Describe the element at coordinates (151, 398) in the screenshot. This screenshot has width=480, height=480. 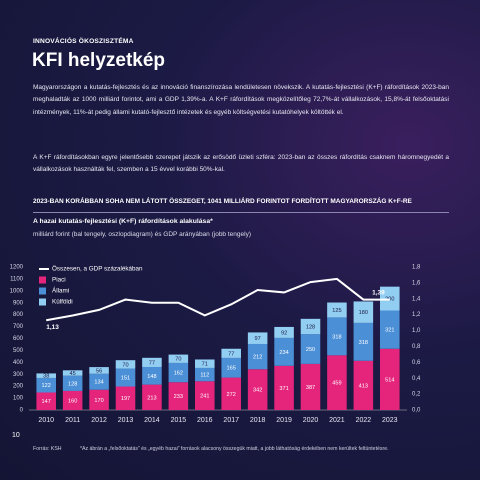
I see `data-label: 213` at that location.